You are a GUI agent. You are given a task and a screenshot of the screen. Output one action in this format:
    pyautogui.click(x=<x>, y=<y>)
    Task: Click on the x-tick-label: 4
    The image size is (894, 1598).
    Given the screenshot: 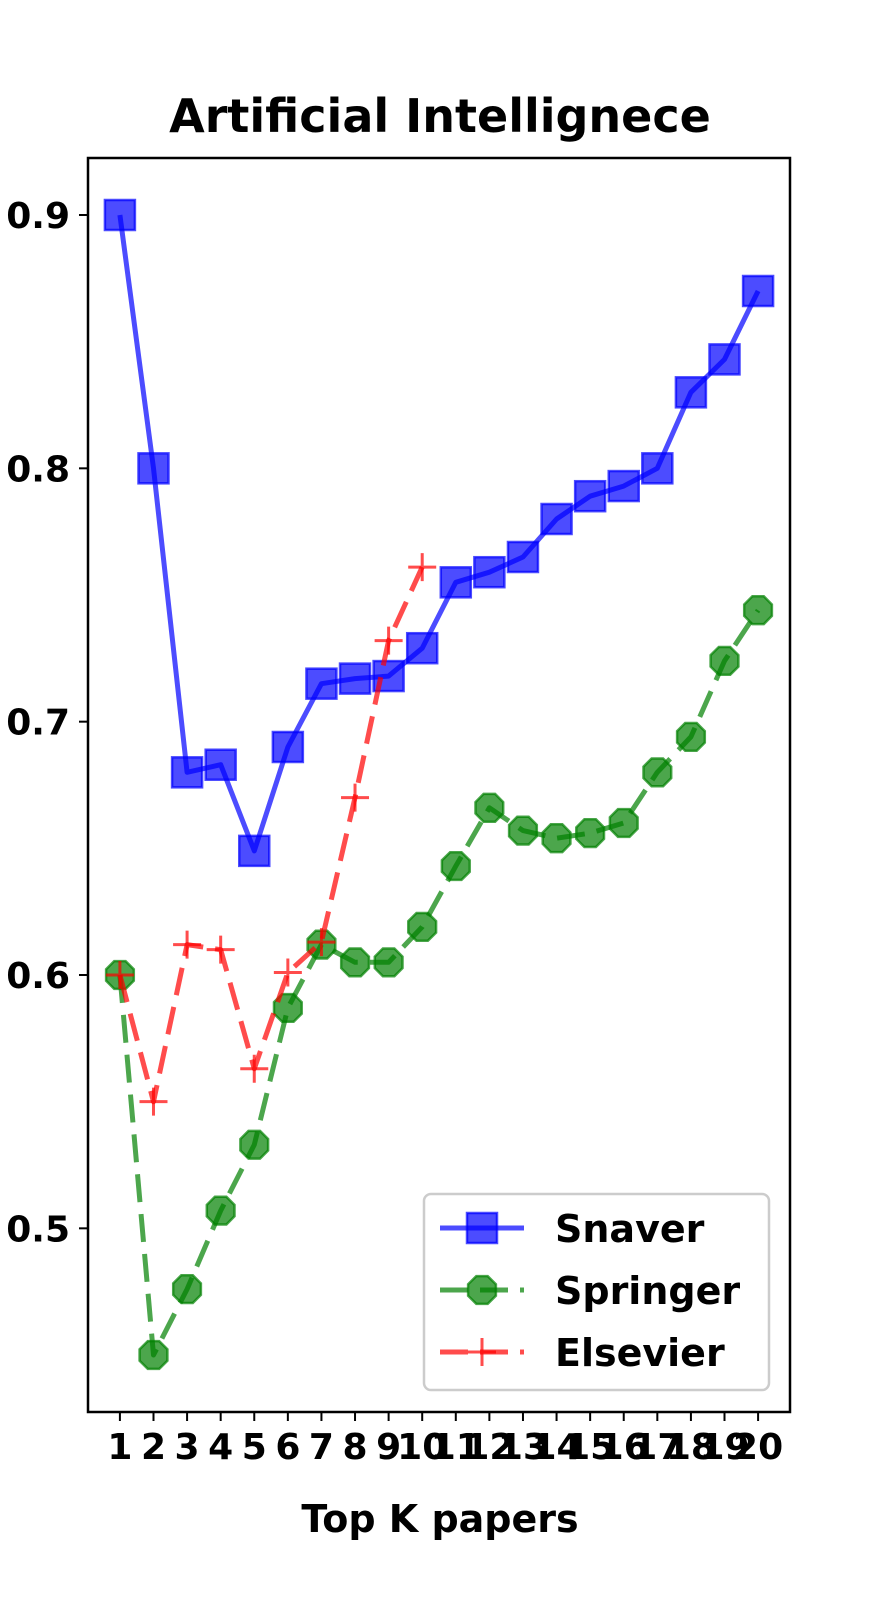 What is the action you would take?
    pyautogui.click(x=220, y=1447)
    